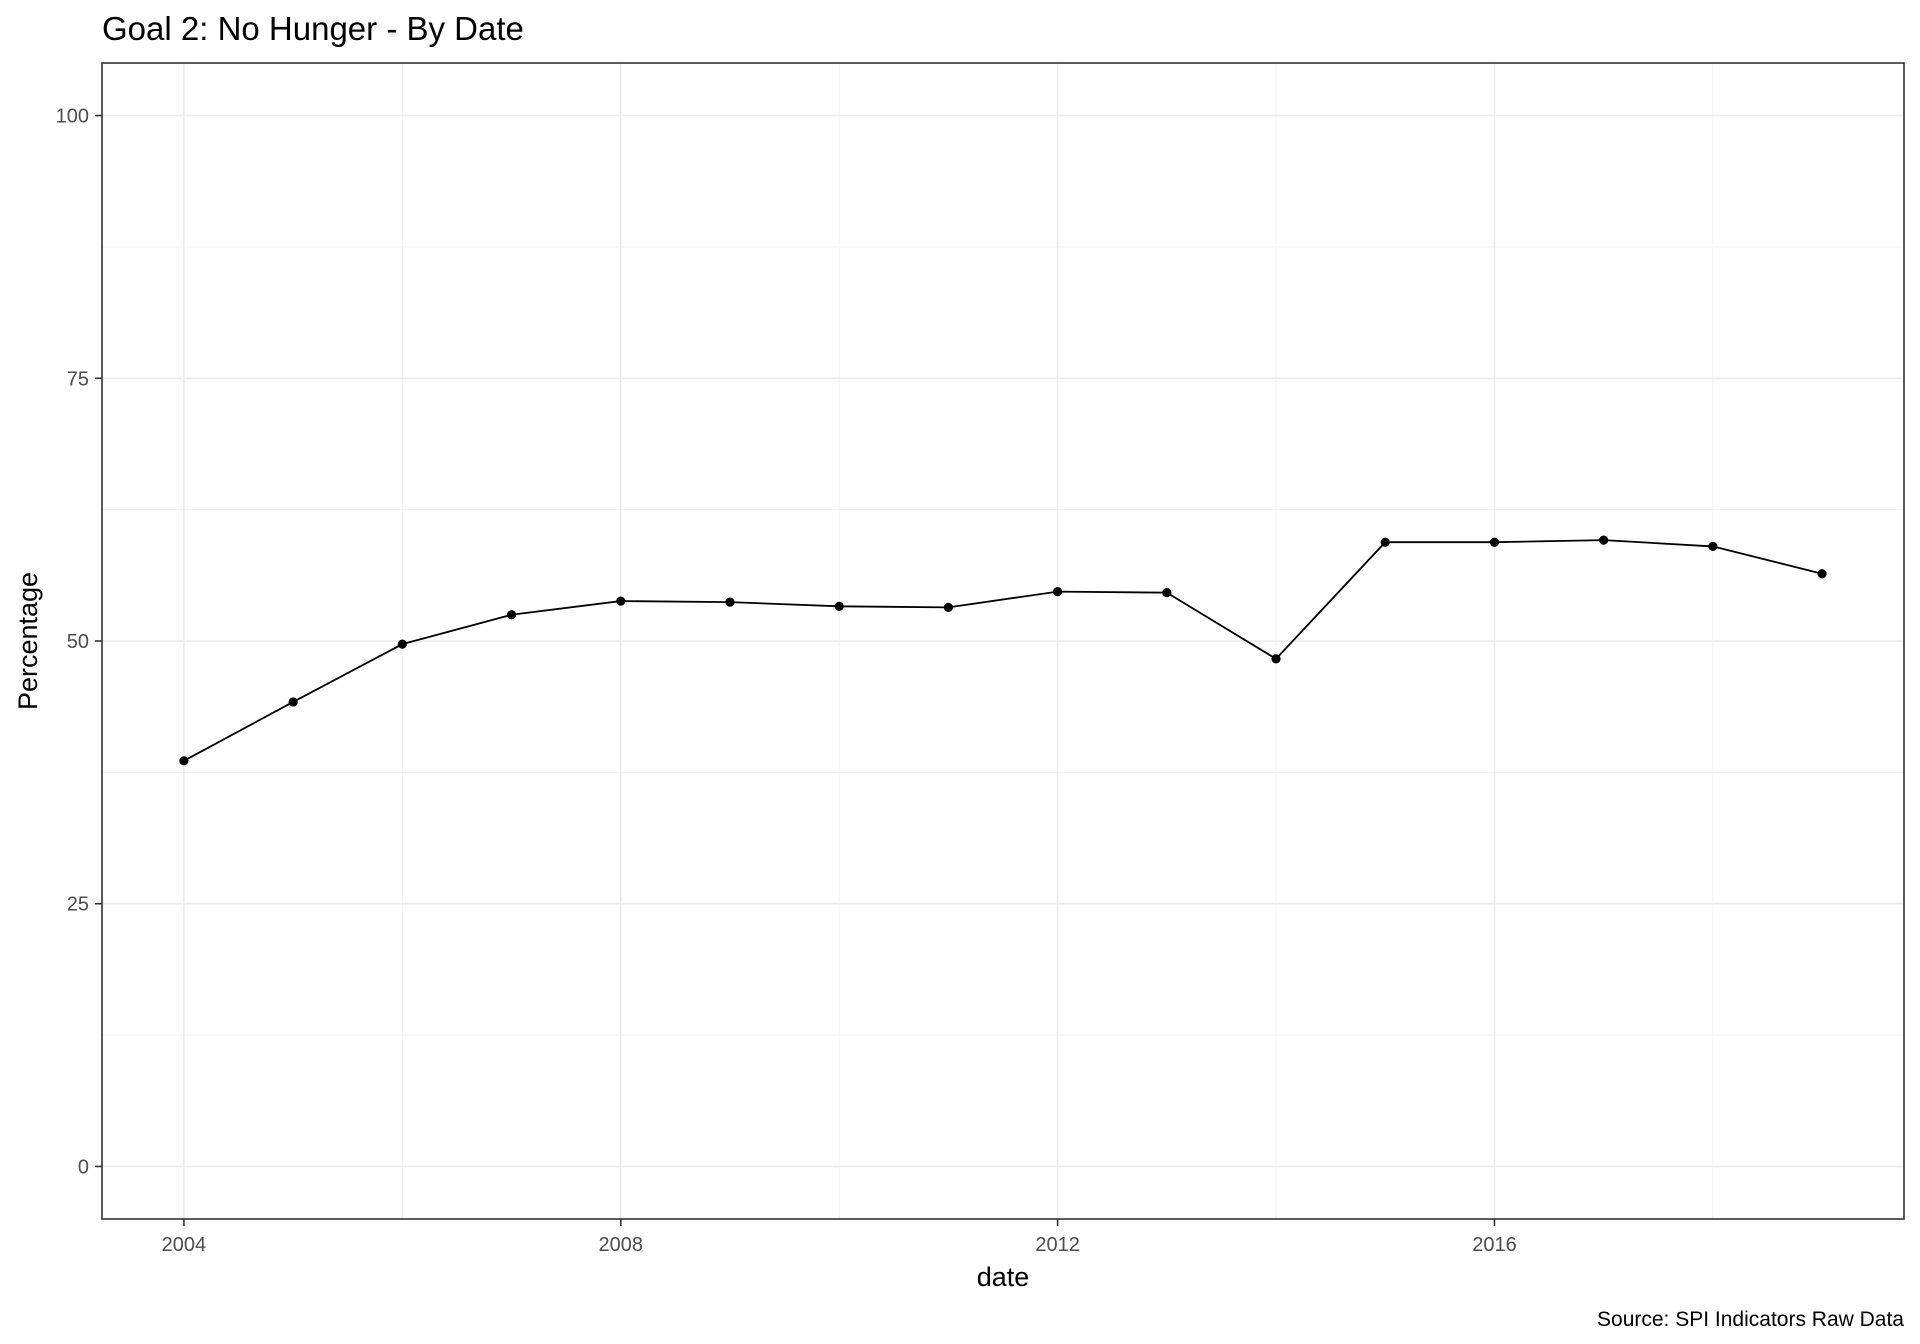 The image size is (1920, 1344). I want to click on data-point-2005, so click(293, 702).